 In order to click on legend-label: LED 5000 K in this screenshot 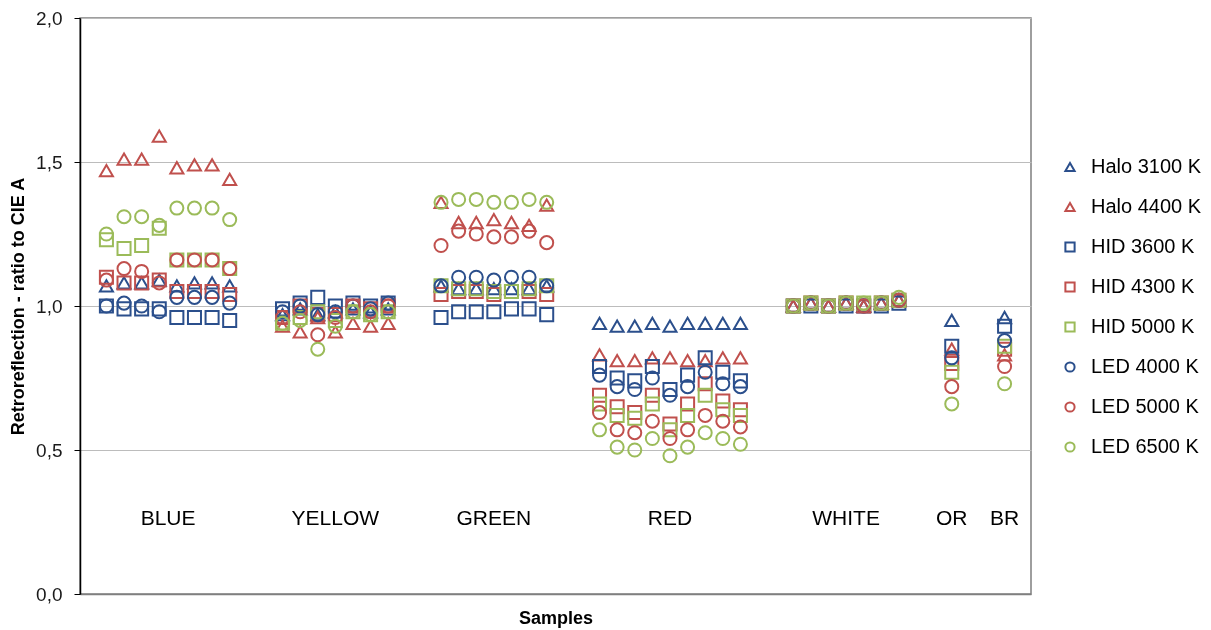, I will do `click(1145, 406)`.